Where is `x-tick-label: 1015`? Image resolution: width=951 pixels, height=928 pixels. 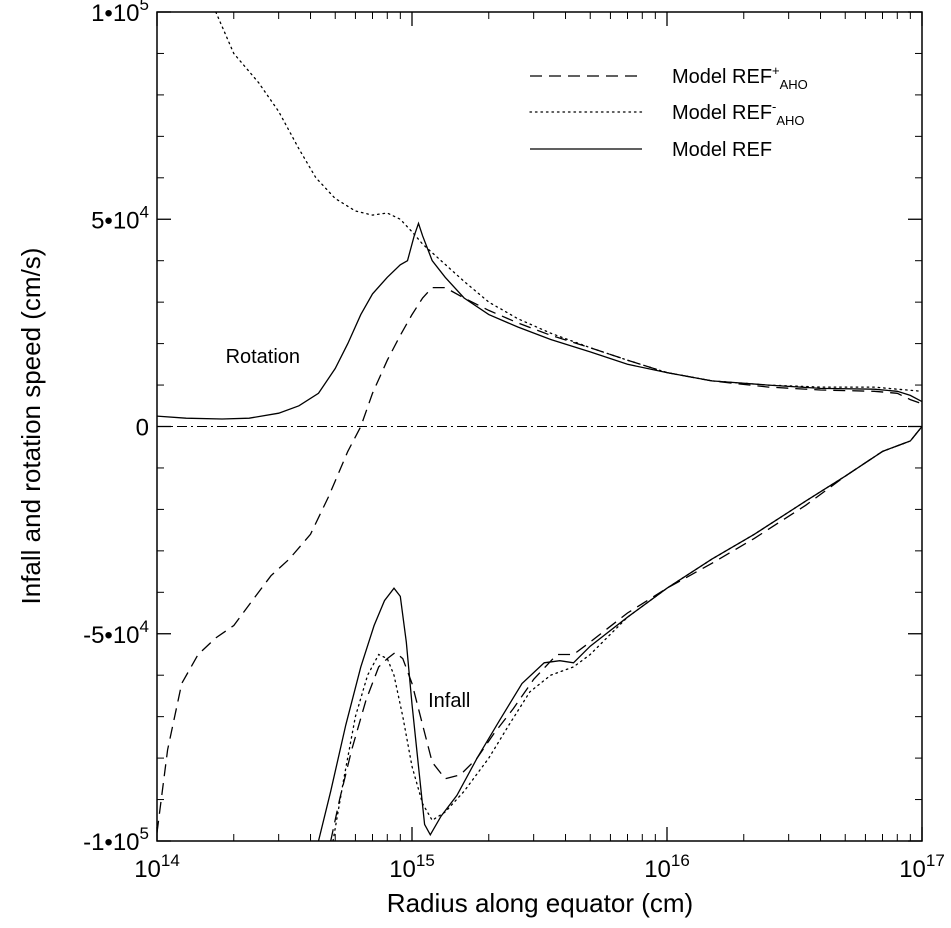
x-tick-label: 1015 is located at coordinates (412, 867).